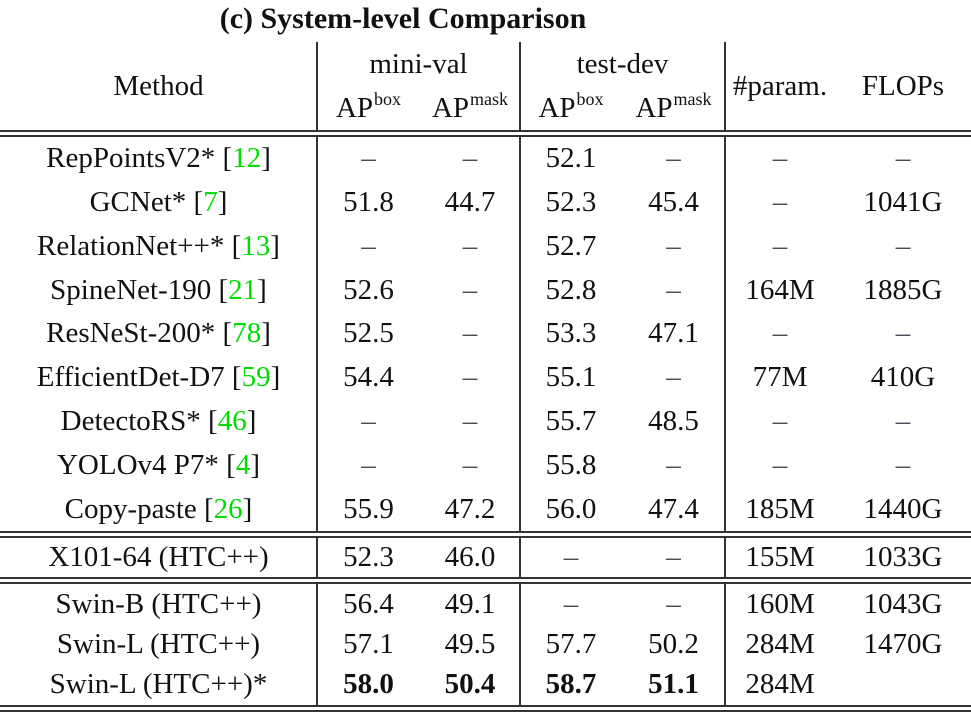 The image size is (971, 720). I want to click on header-separator-rule, so click(485, 133).